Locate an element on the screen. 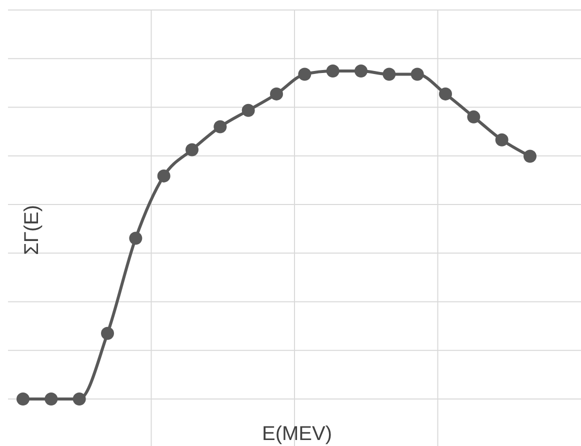 The width and height of the screenshot is (581, 446). x-axis-title: E(MEV) is located at coordinates (297, 434).